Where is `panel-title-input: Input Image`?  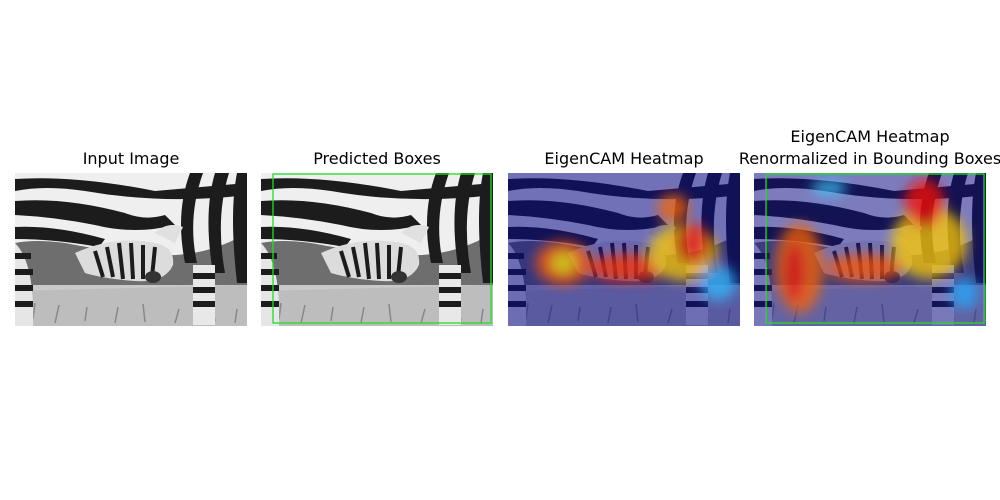
panel-title-input: Input Image is located at coordinates (131, 159).